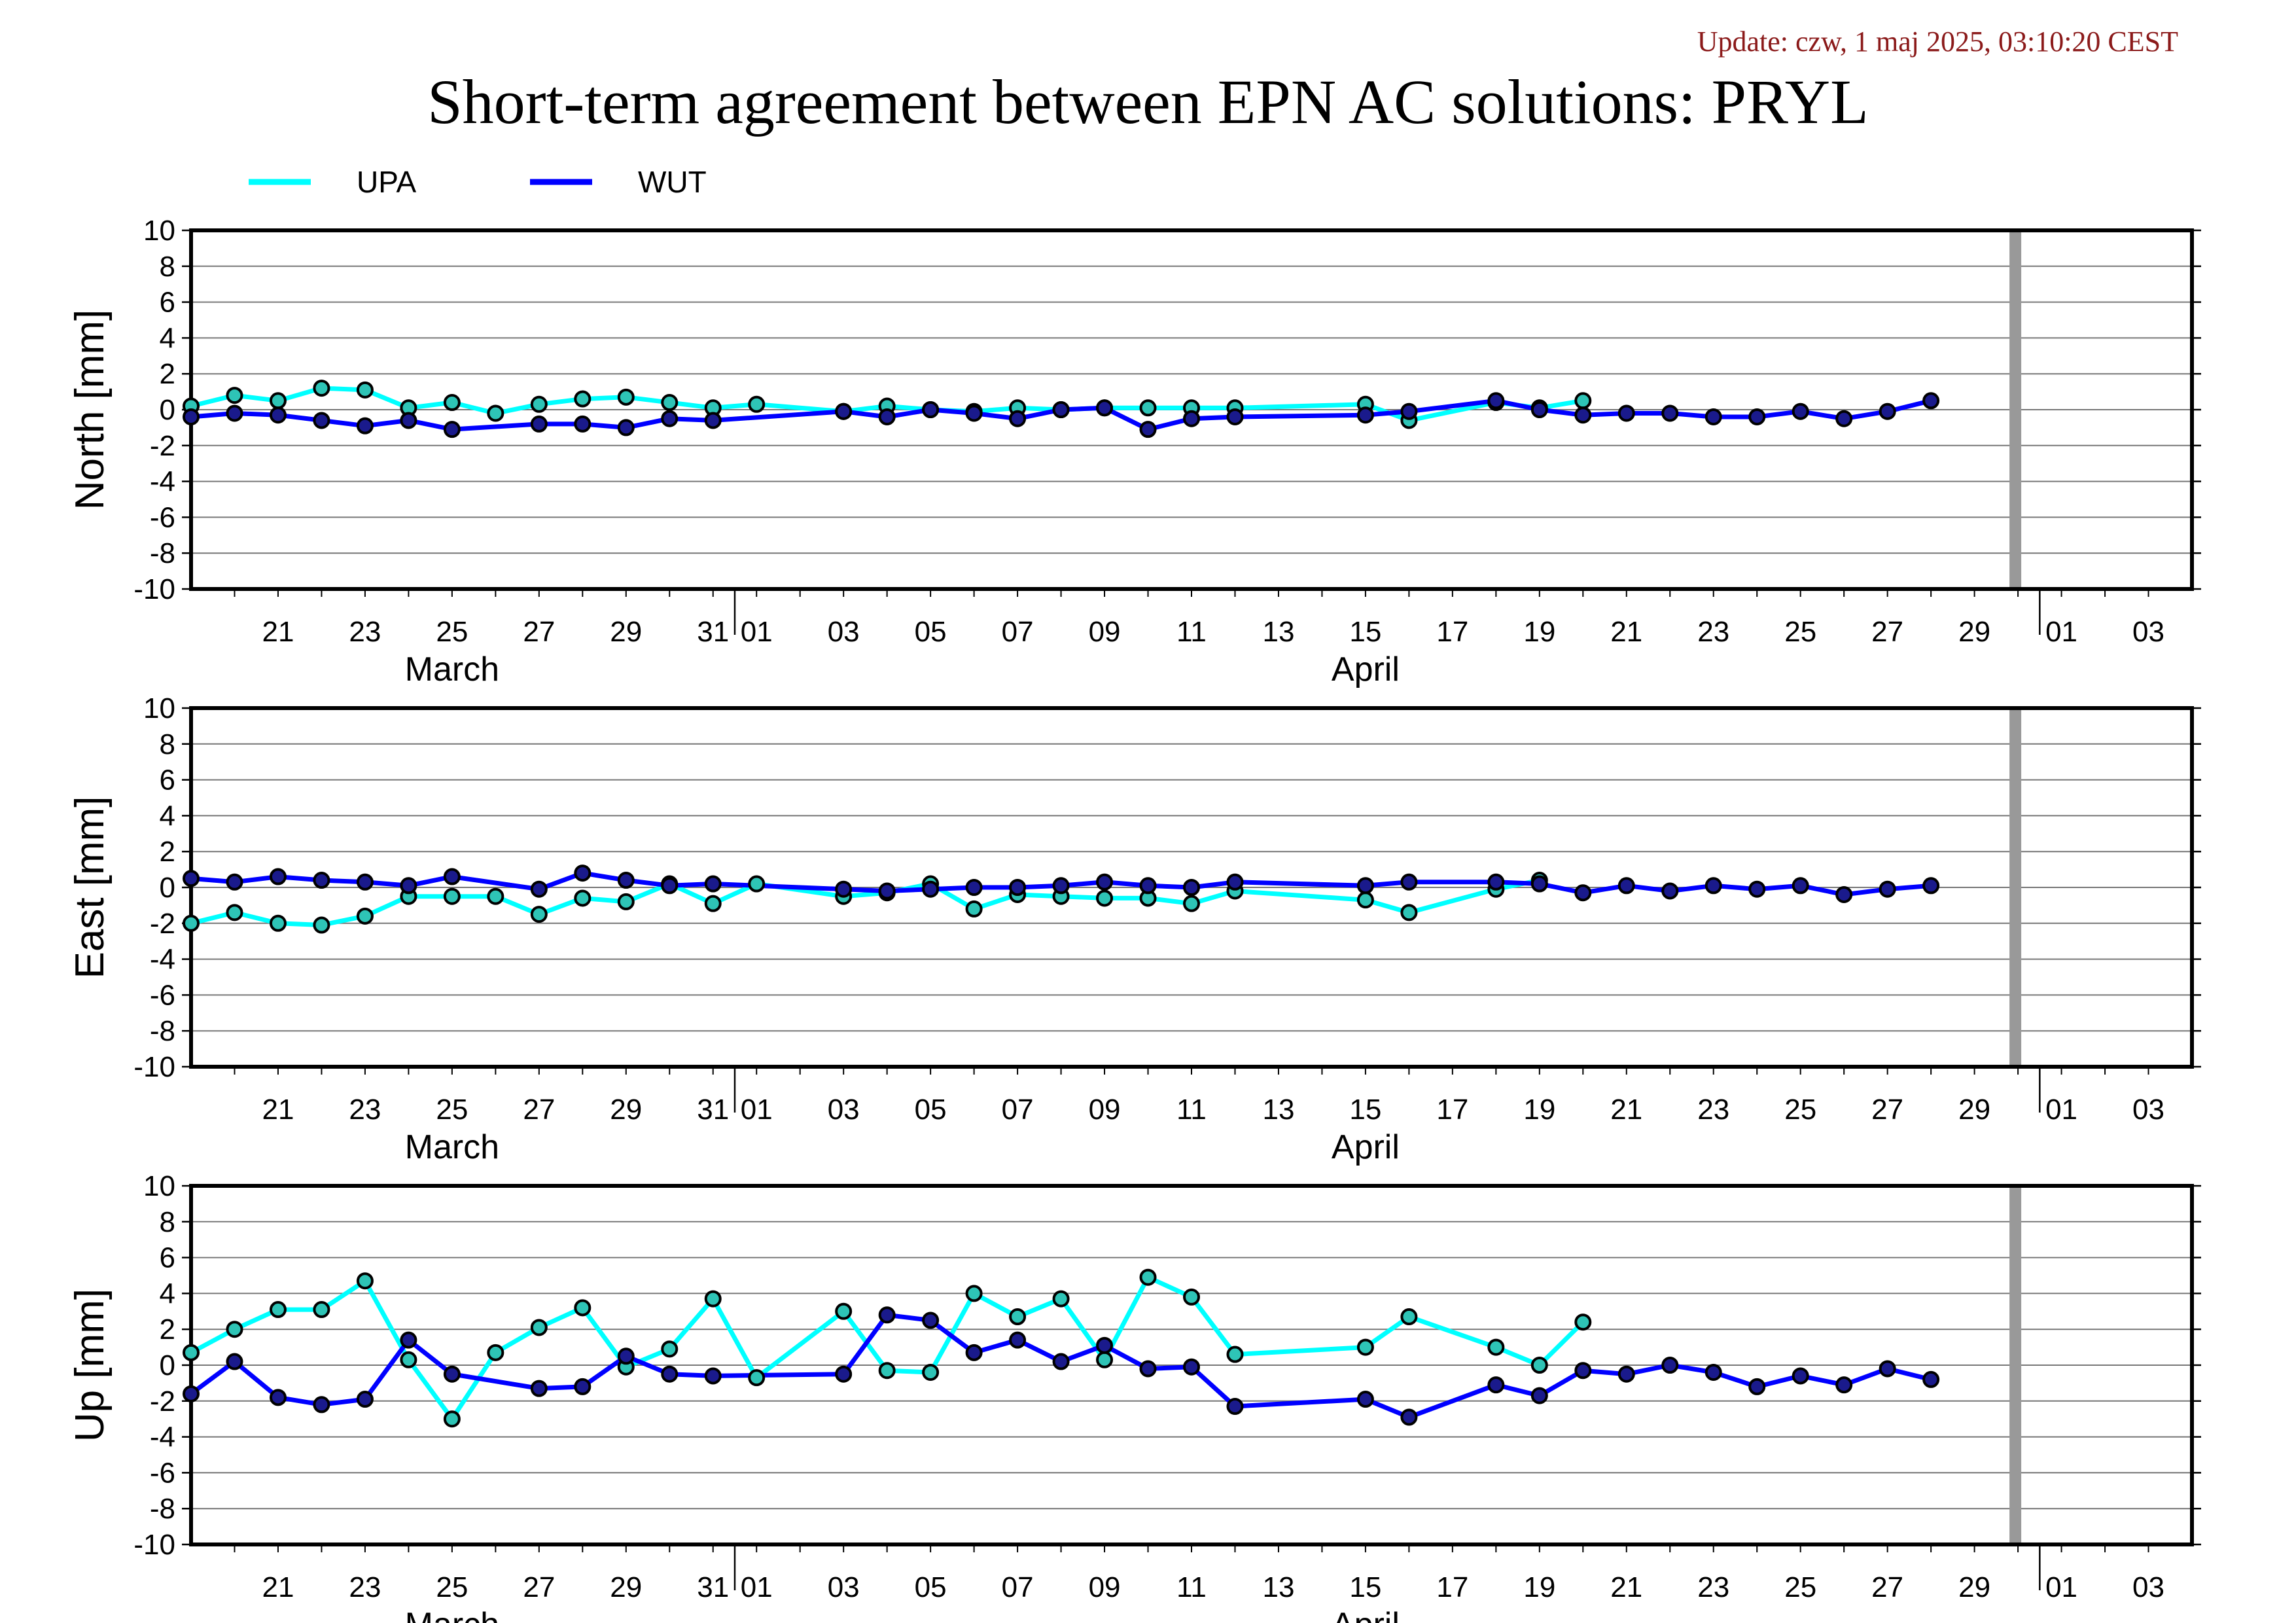  I want to click on y-tick-label-north: 6, so click(167, 303).